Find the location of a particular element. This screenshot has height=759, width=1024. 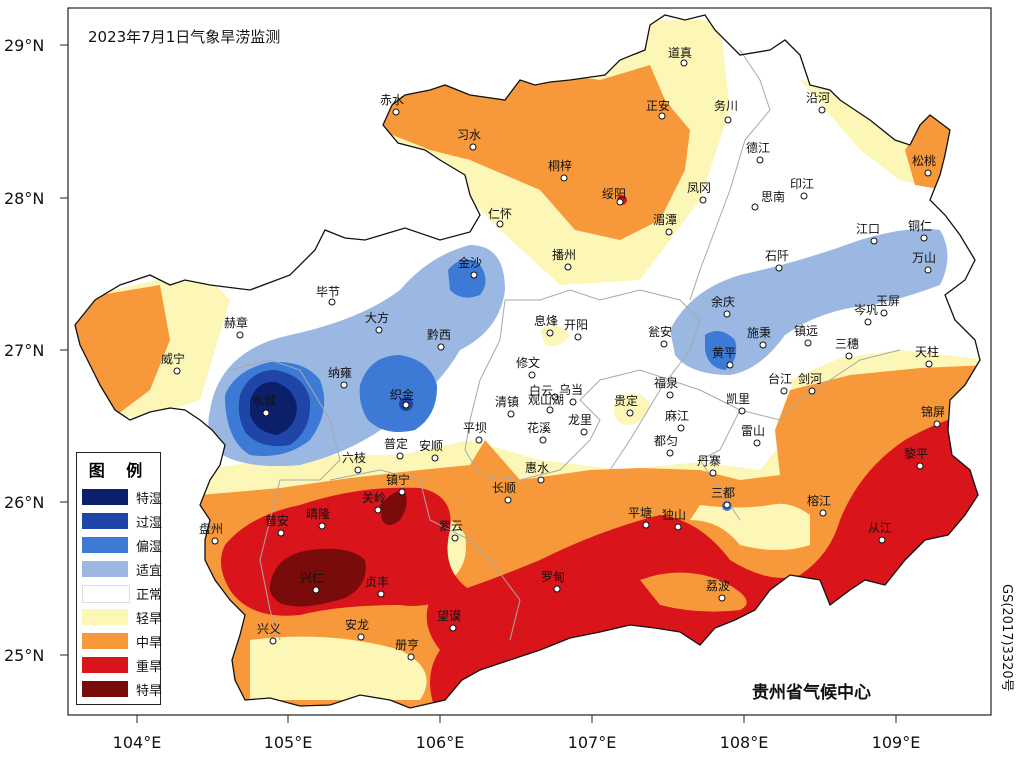

city-label: 凤冈 is located at coordinates (699, 188).